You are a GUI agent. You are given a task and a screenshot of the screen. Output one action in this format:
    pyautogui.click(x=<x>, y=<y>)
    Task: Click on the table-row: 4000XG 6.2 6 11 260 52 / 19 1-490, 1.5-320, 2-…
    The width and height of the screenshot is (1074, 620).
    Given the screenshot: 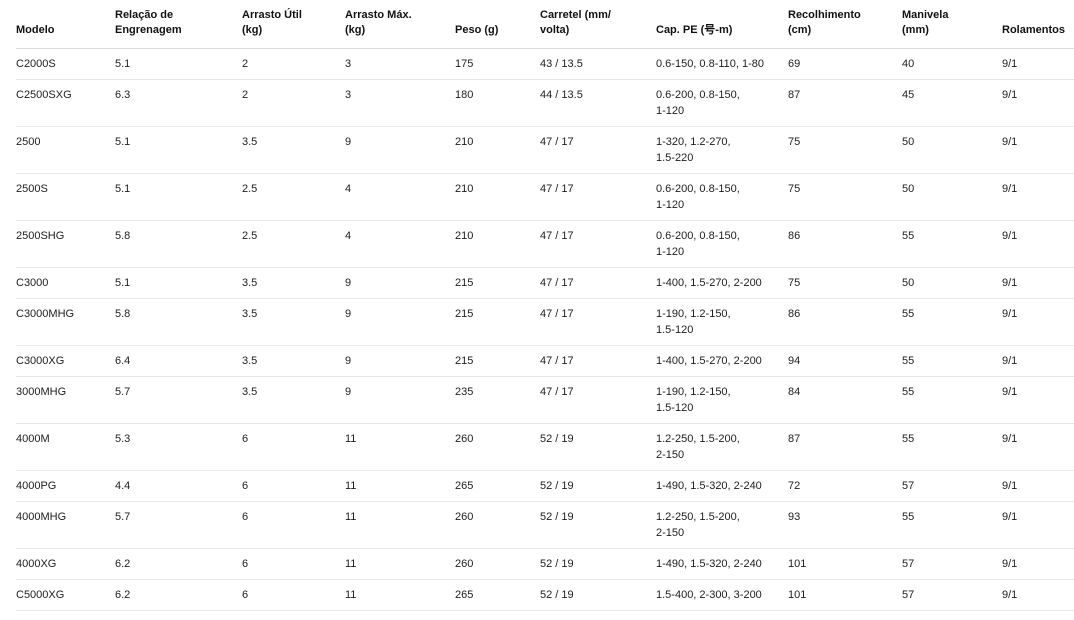 What is the action you would take?
    pyautogui.click(x=545, y=564)
    